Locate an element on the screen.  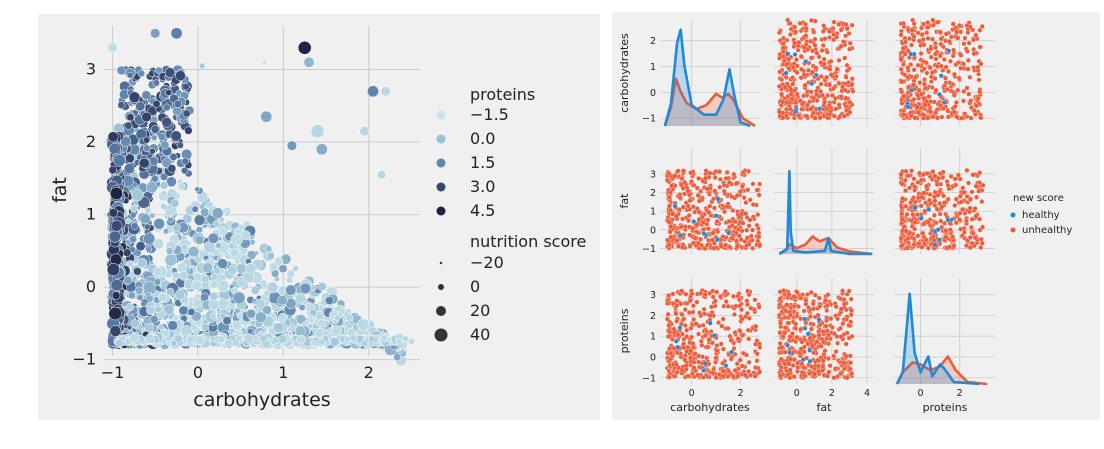
legend-unhealthy-marker is located at coordinates (1013, 230).